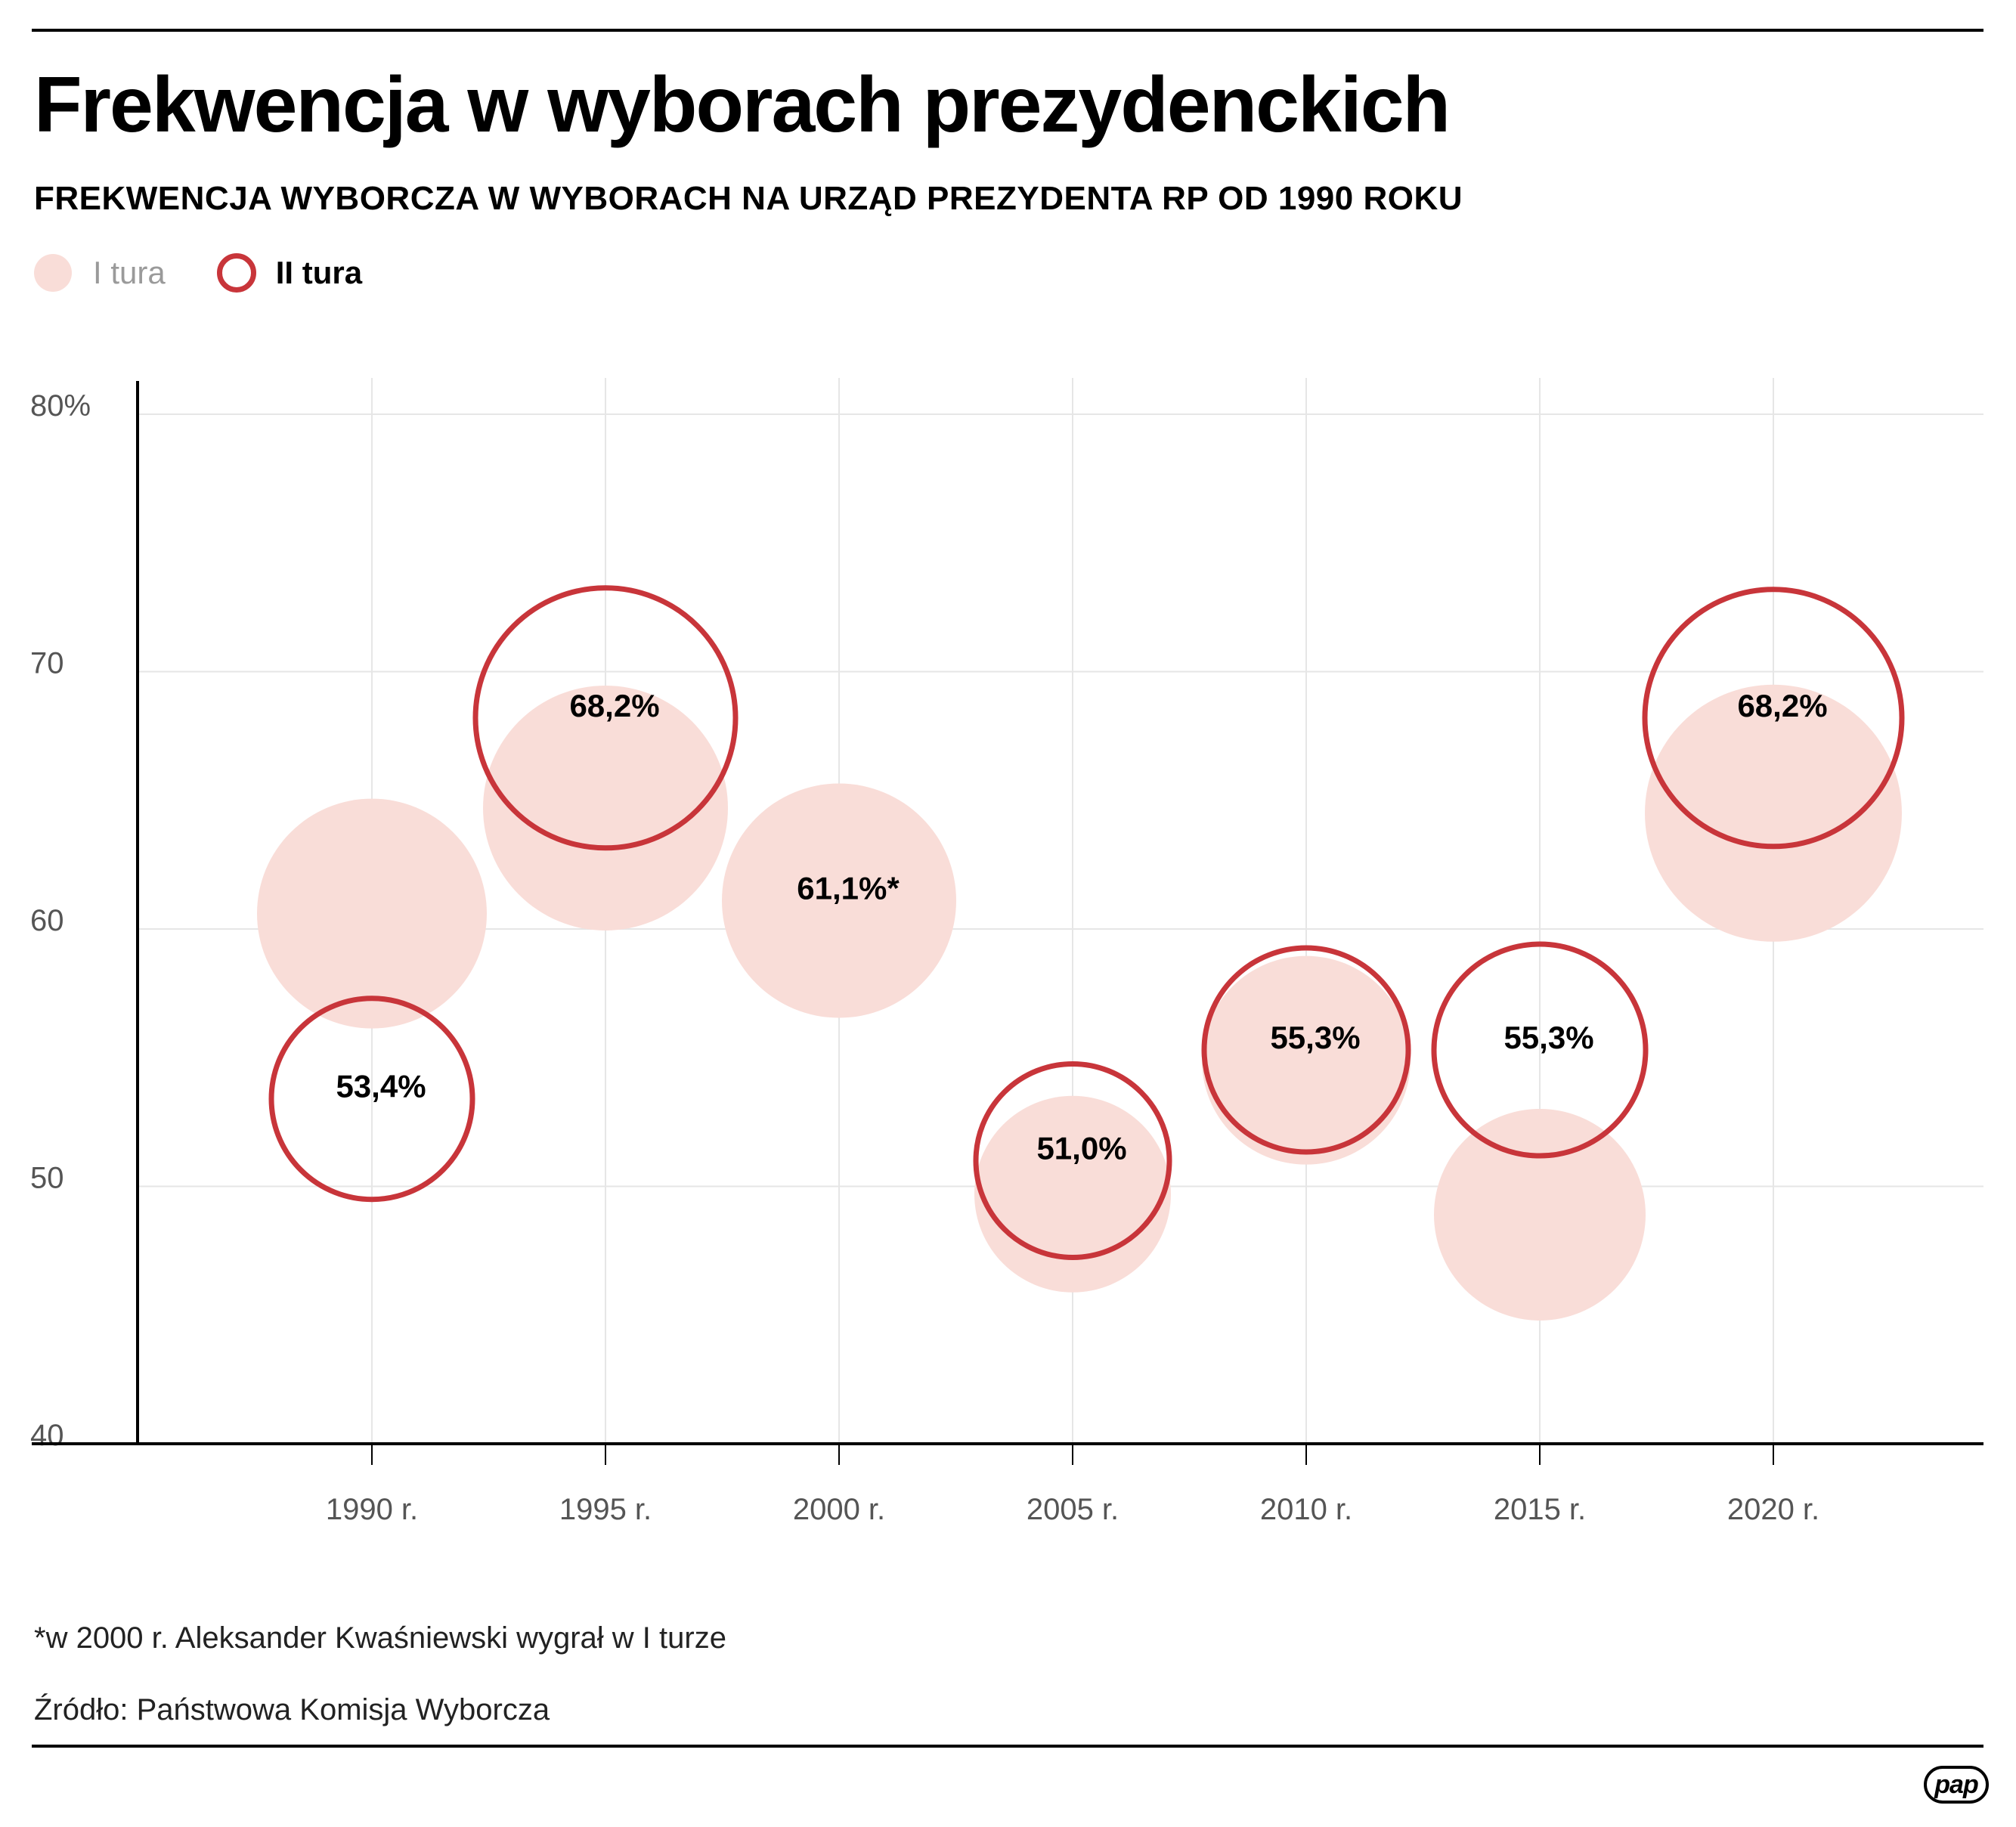  What do you see at coordinates (1073, 1509) in the screenshot?
I see `x-tick-label: 2005 r.` at bounding box center [1073, 1509].